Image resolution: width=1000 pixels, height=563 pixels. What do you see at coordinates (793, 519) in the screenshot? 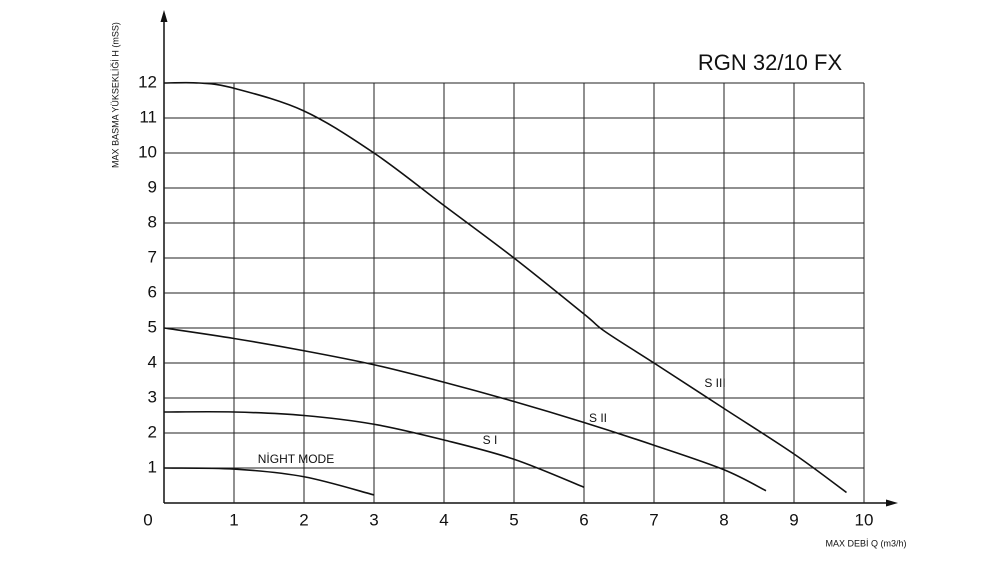
I see `x-tick-label: 9` at bounding box center [793, 519].